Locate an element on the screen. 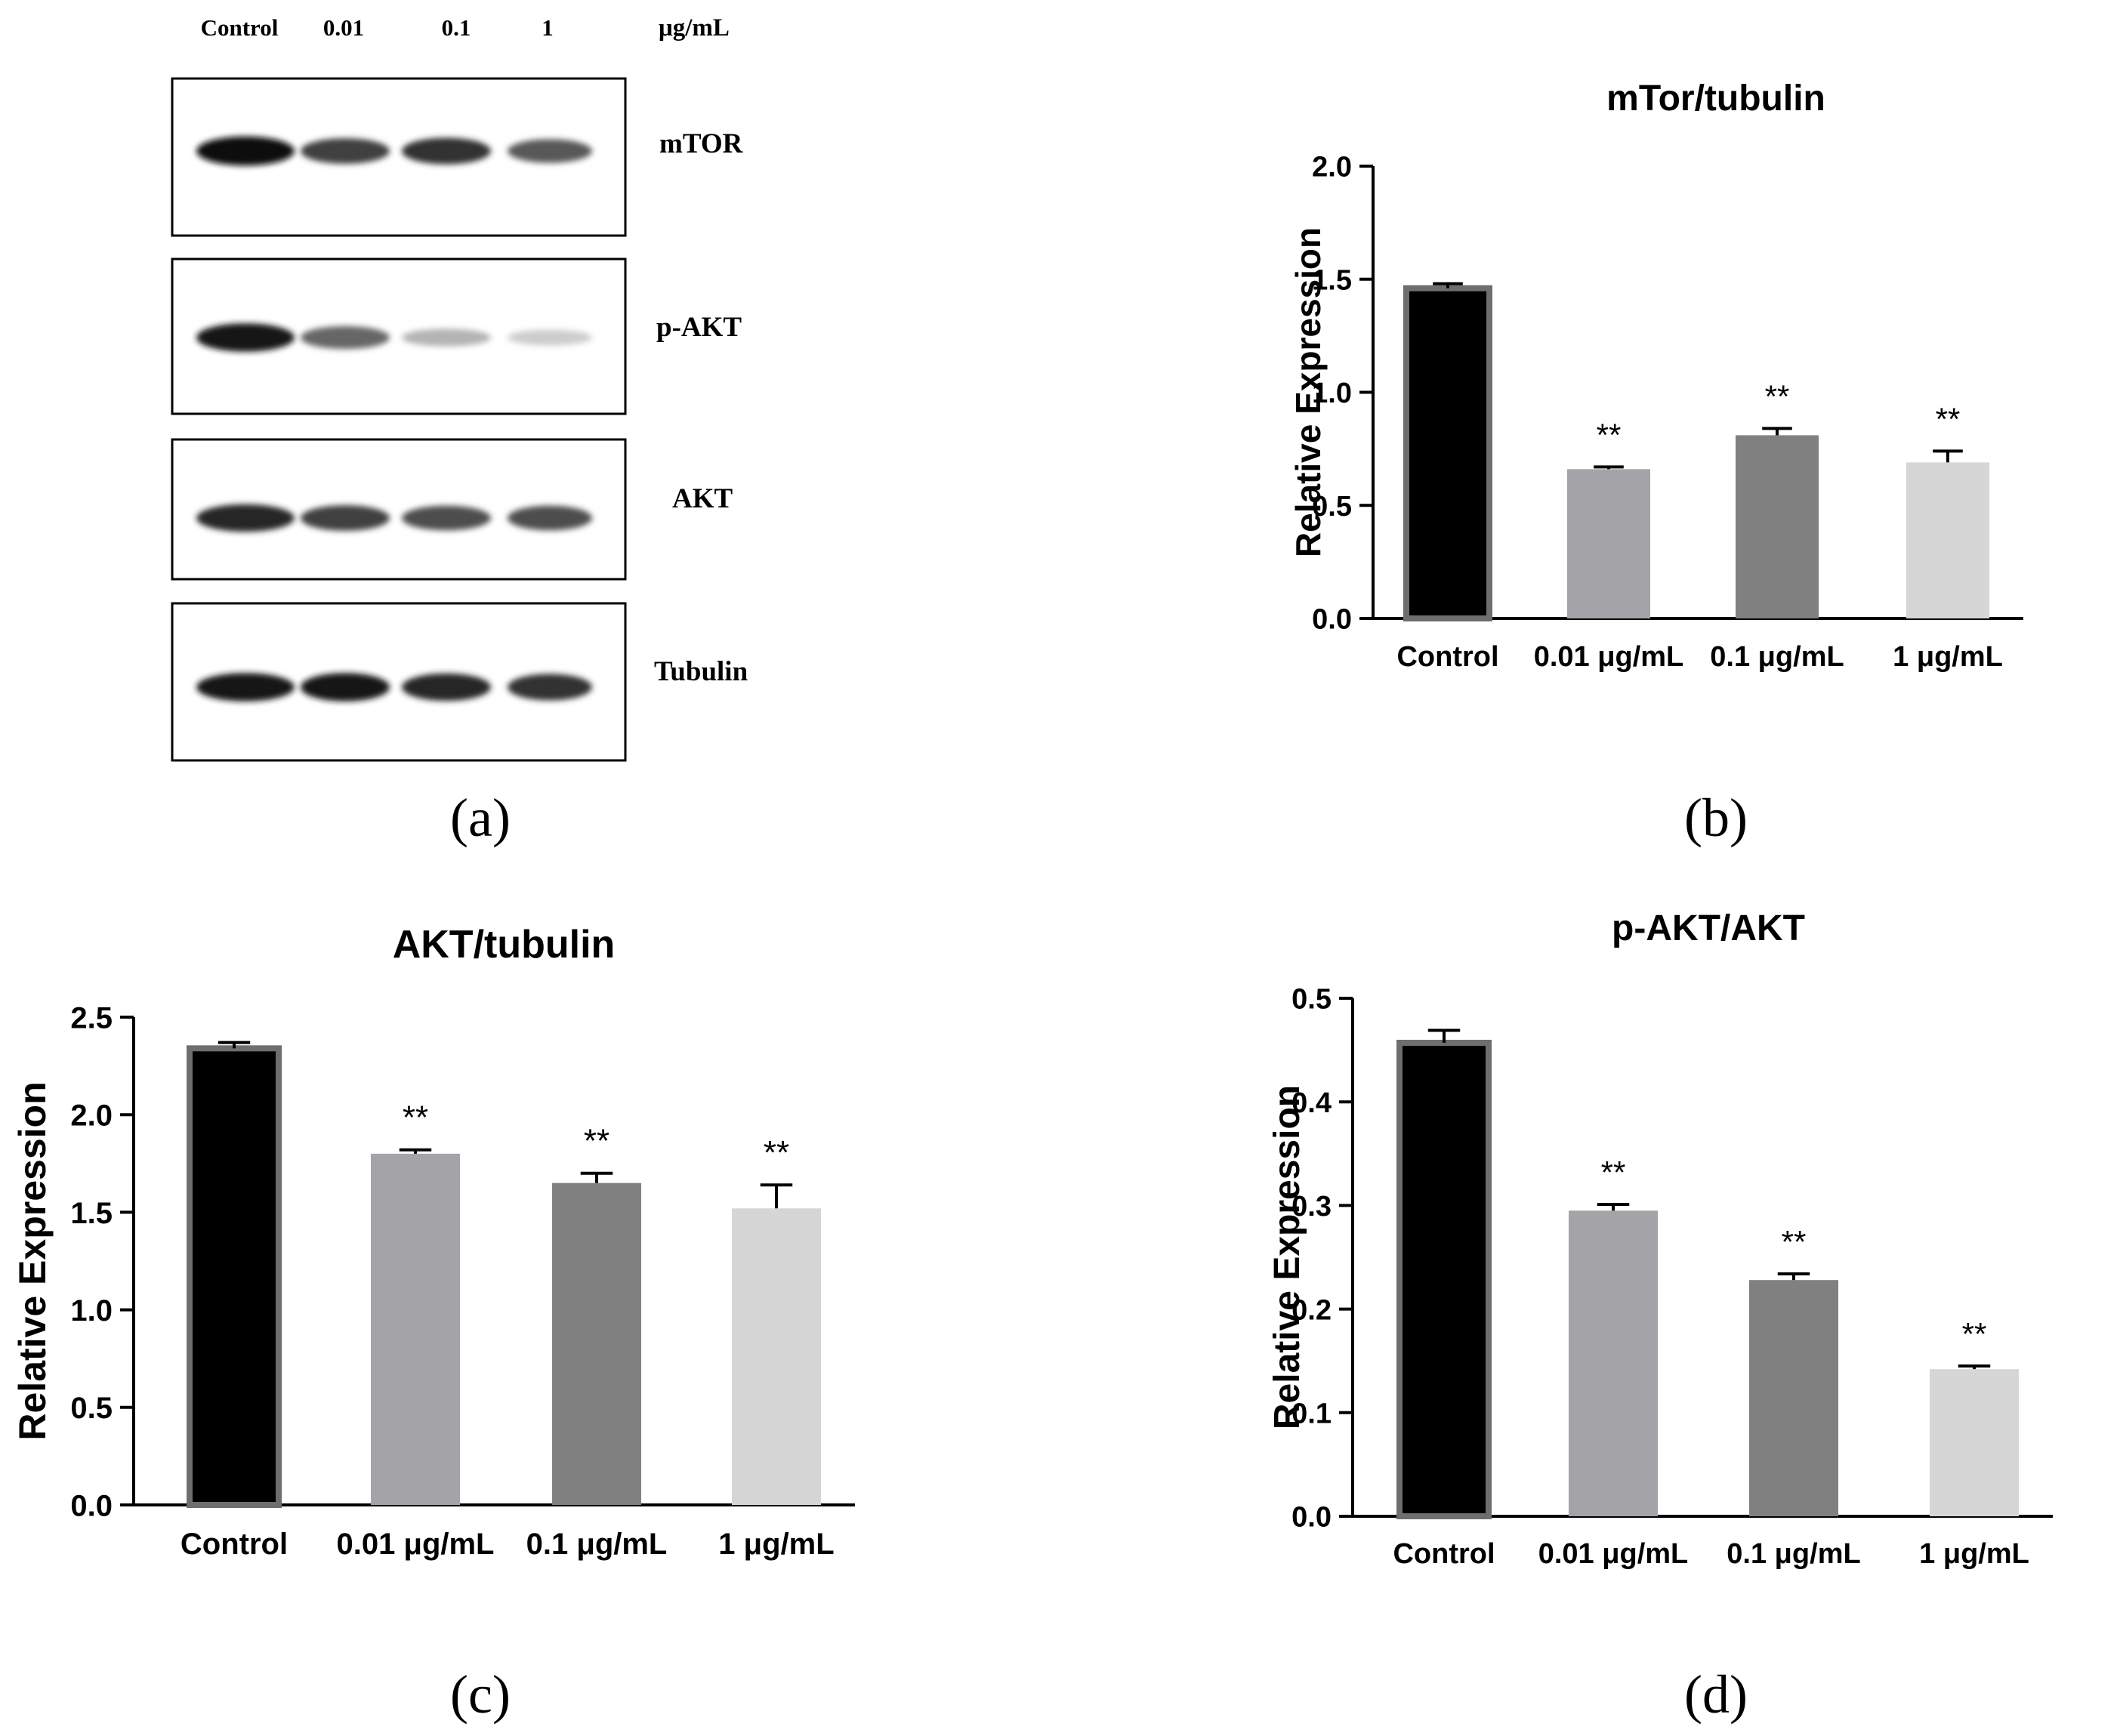 This screenshot has width=2120, height=1736. lane-label-control: Control is located at coordinates (240, 28).